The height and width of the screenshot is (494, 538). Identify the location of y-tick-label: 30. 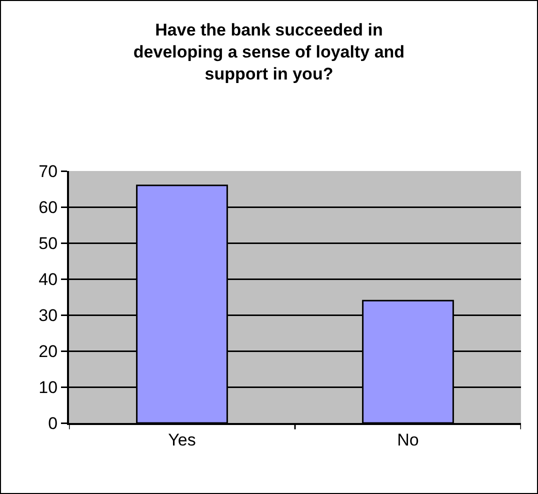
(48, 315).